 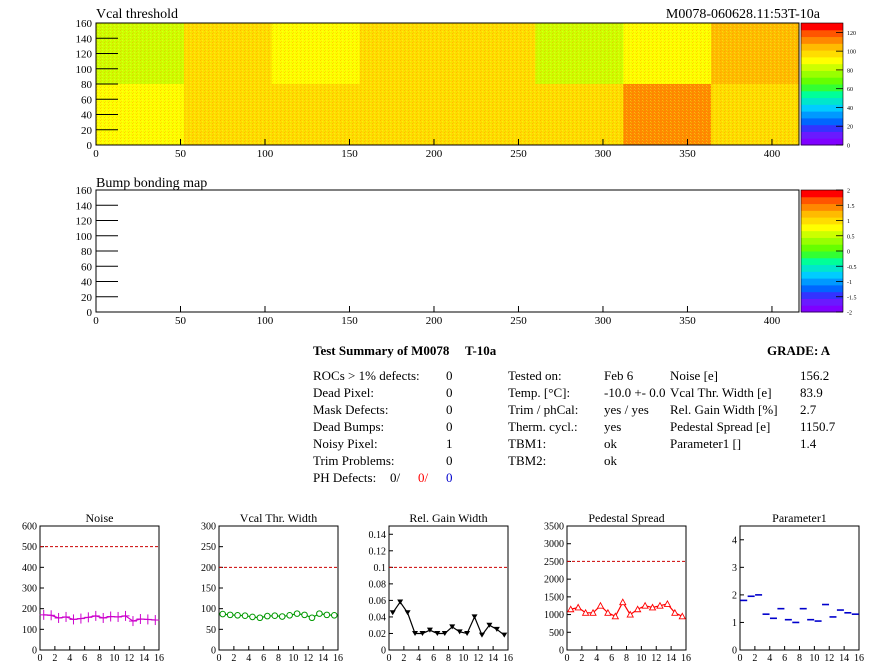 I want to click on pedestal-chart-x-tick-label: 12, so click(x=656, y=658).